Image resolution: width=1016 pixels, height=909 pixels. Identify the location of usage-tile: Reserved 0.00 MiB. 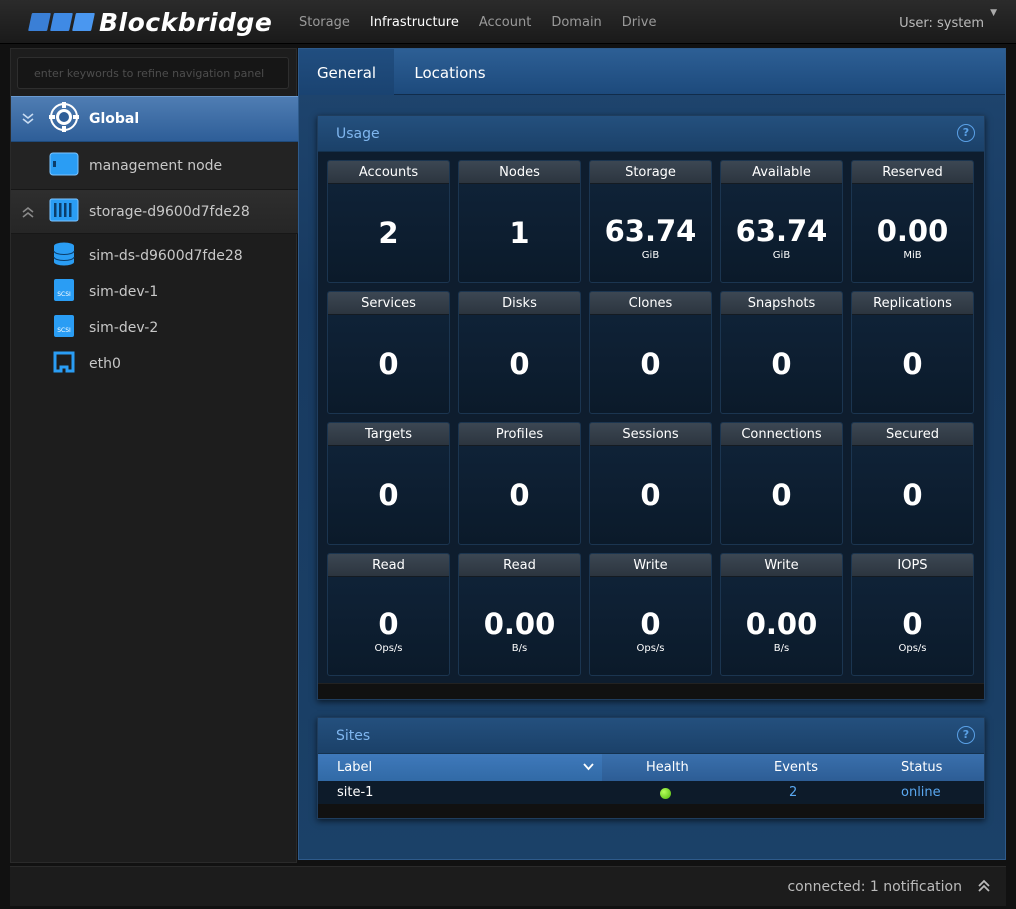
(912, 221).